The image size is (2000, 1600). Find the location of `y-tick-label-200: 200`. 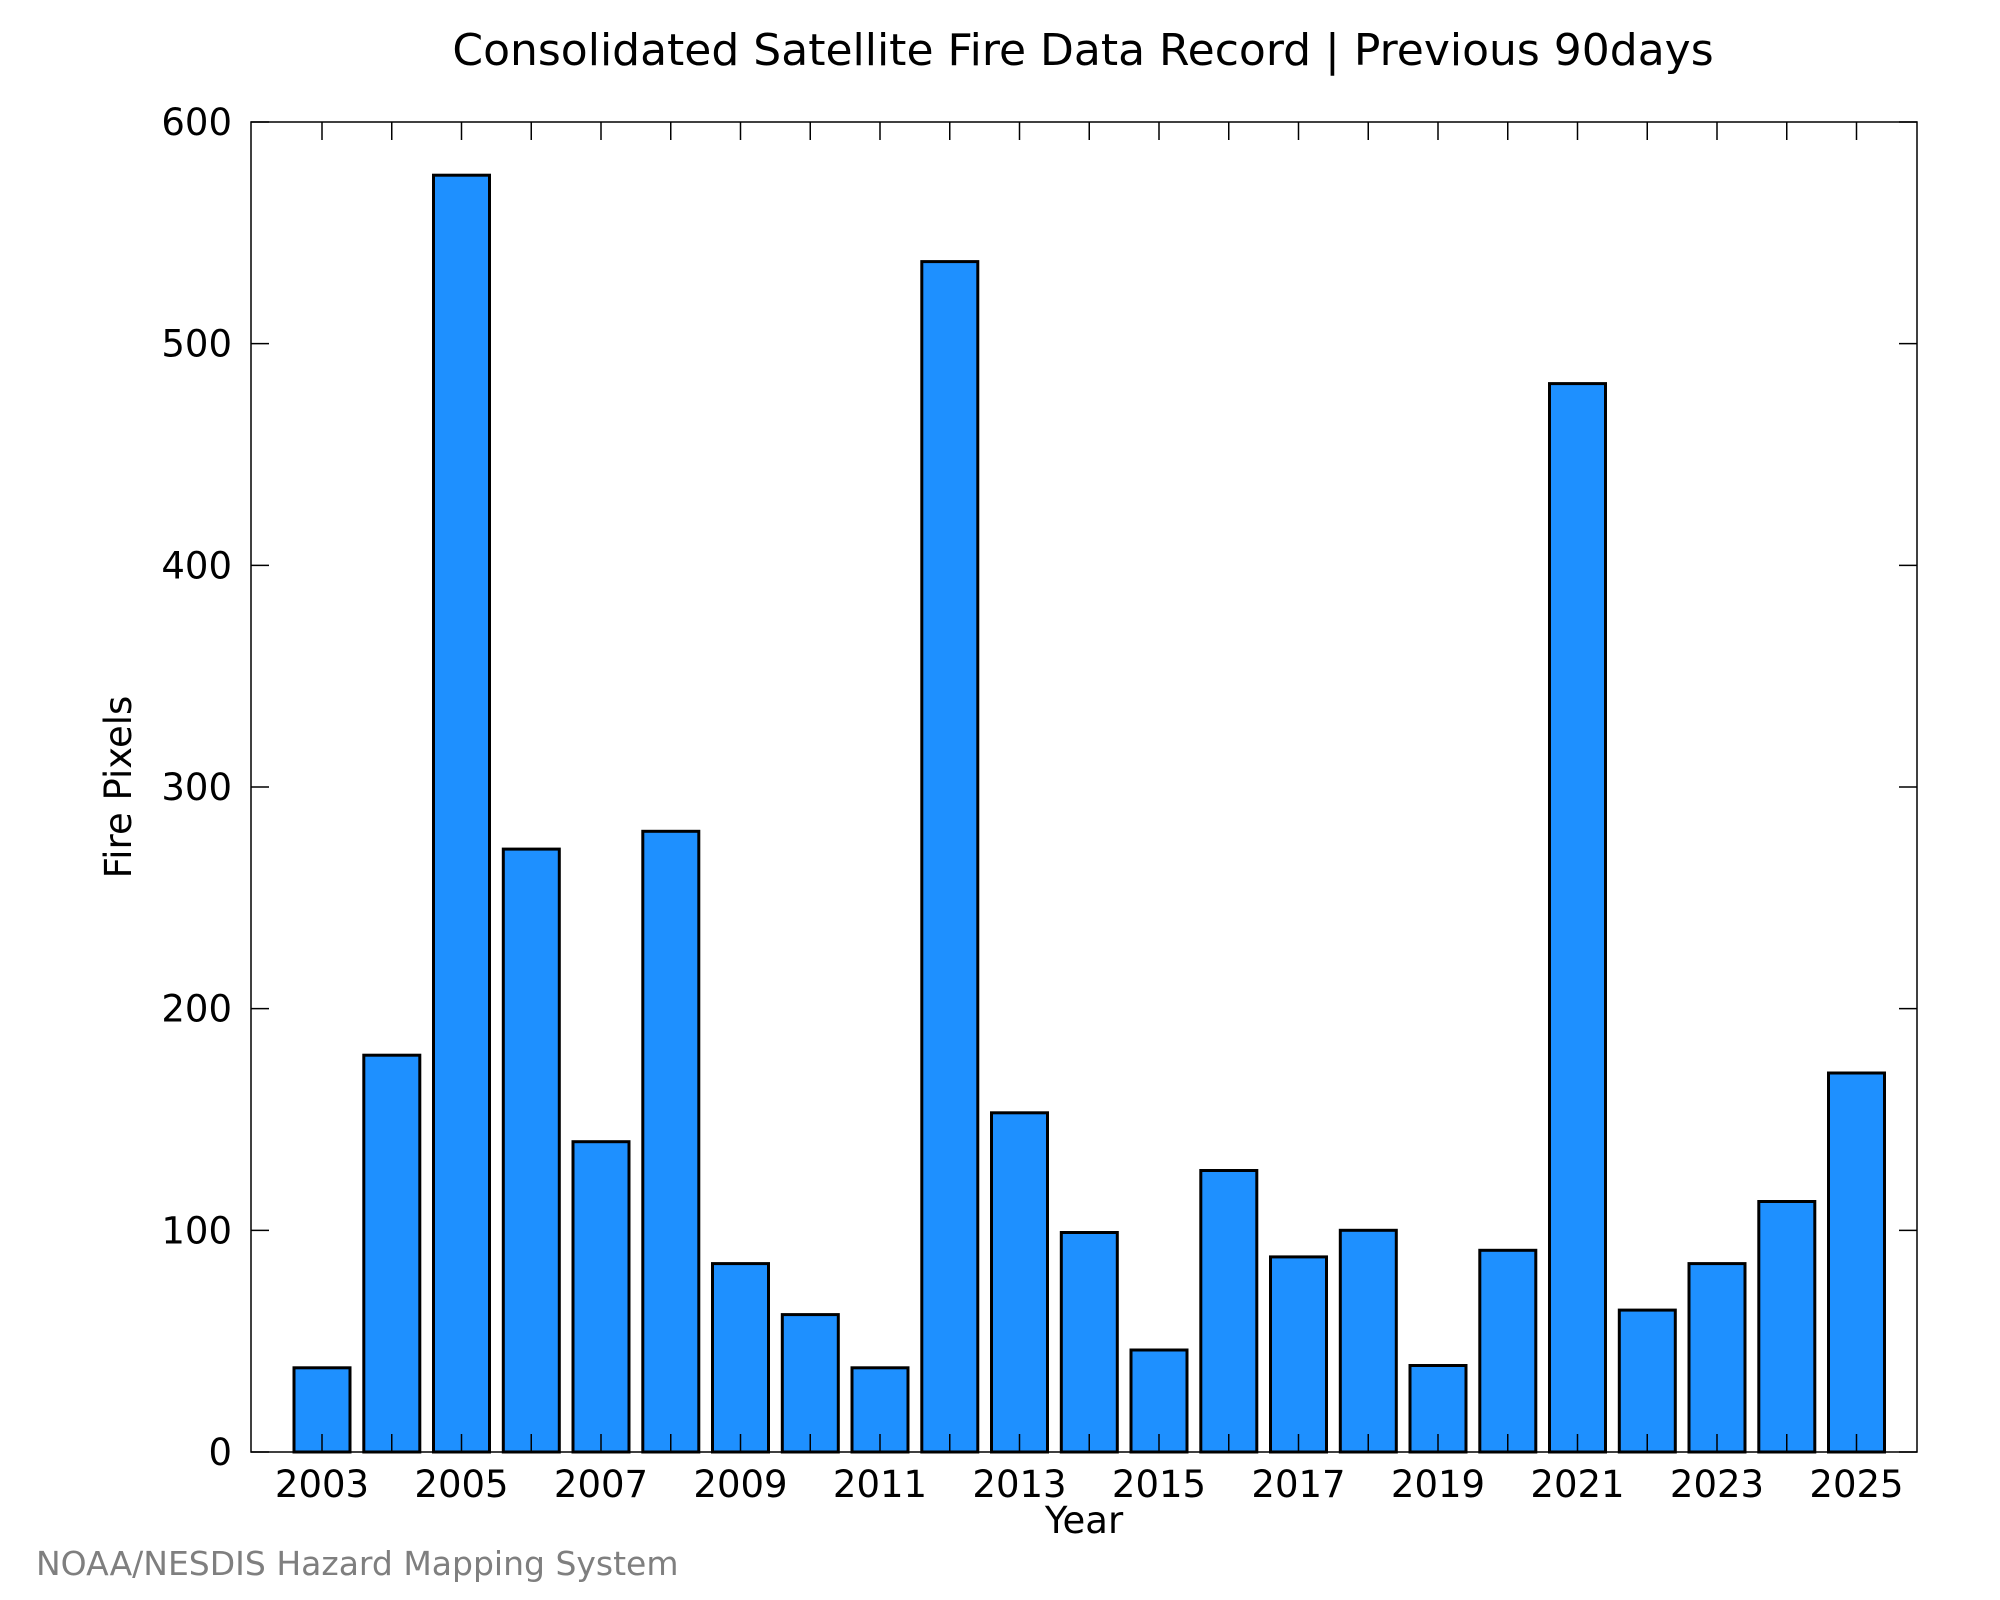

y-tick-label-200: 200 is located at coordinates (196, 1009).